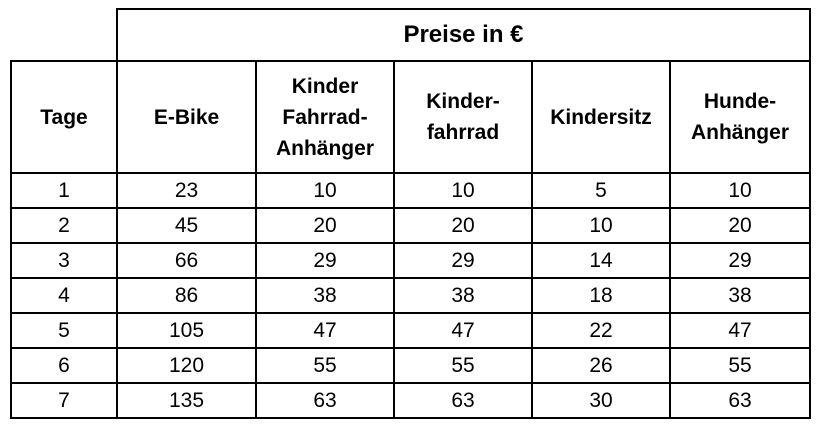 The height and width of the screenshot is (433, 820). I want to click on table-row: 6 120 55 55 26 55, so click(410, 365).